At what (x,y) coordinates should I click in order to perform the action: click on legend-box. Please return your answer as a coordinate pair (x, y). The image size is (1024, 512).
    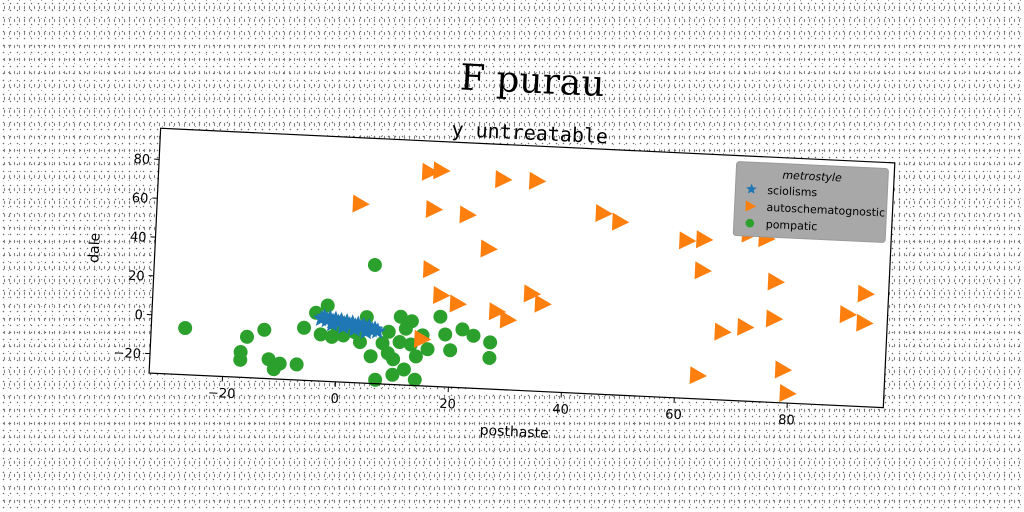
    Looking at the image, I should click on (810, 202).